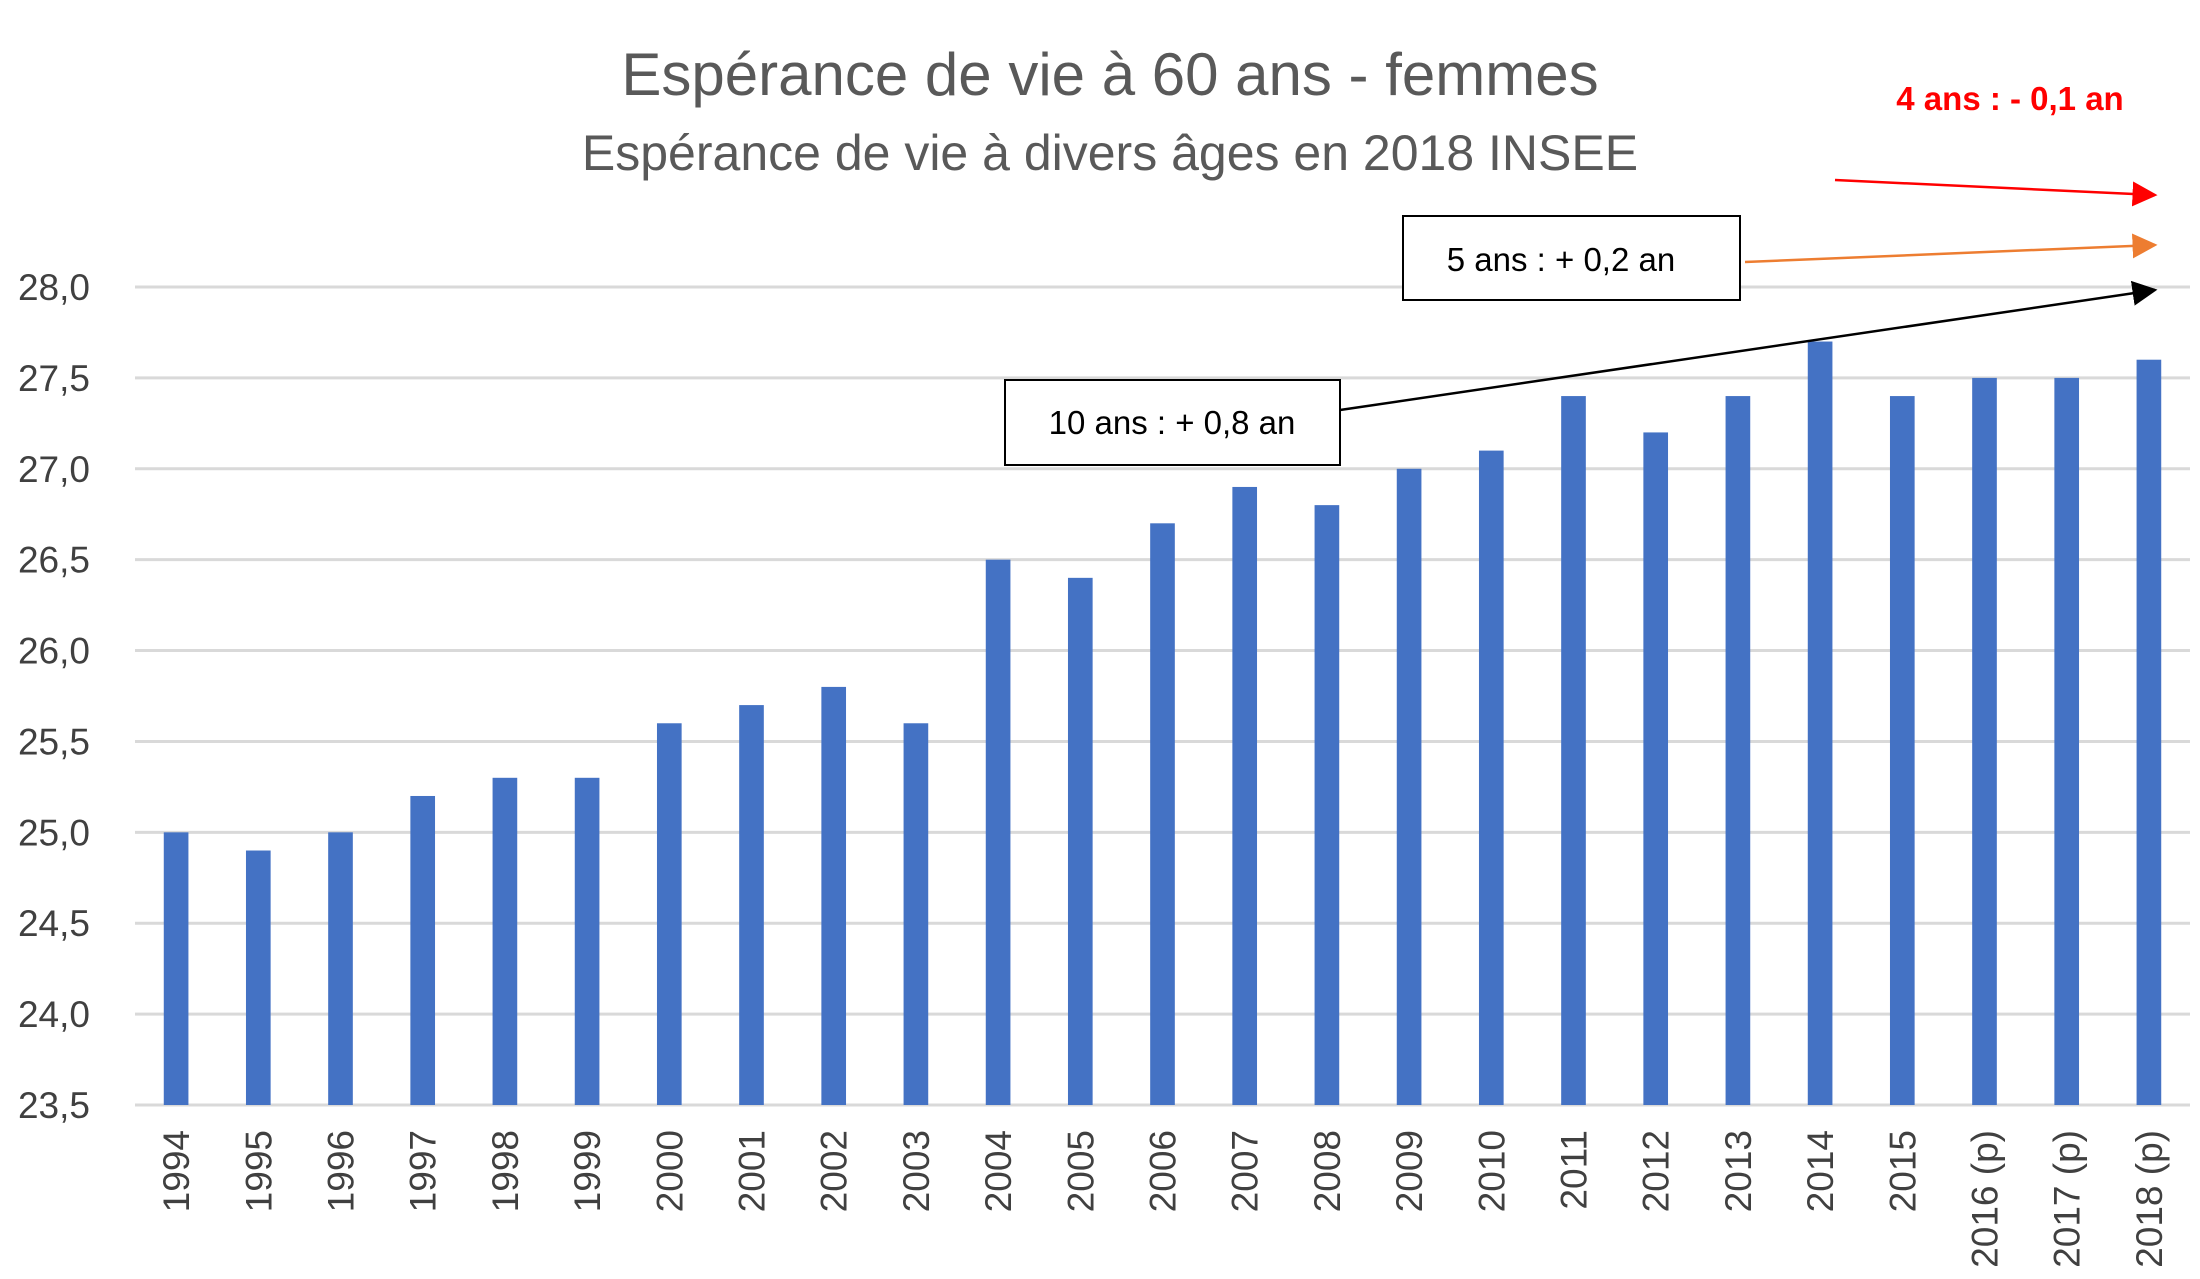 This screenshot has width=2200, height=1279. What do you see at coordinates (54, 651) in the screenshot?
I see `y-tick-label: 26,0` at bounding box center [54, 651].